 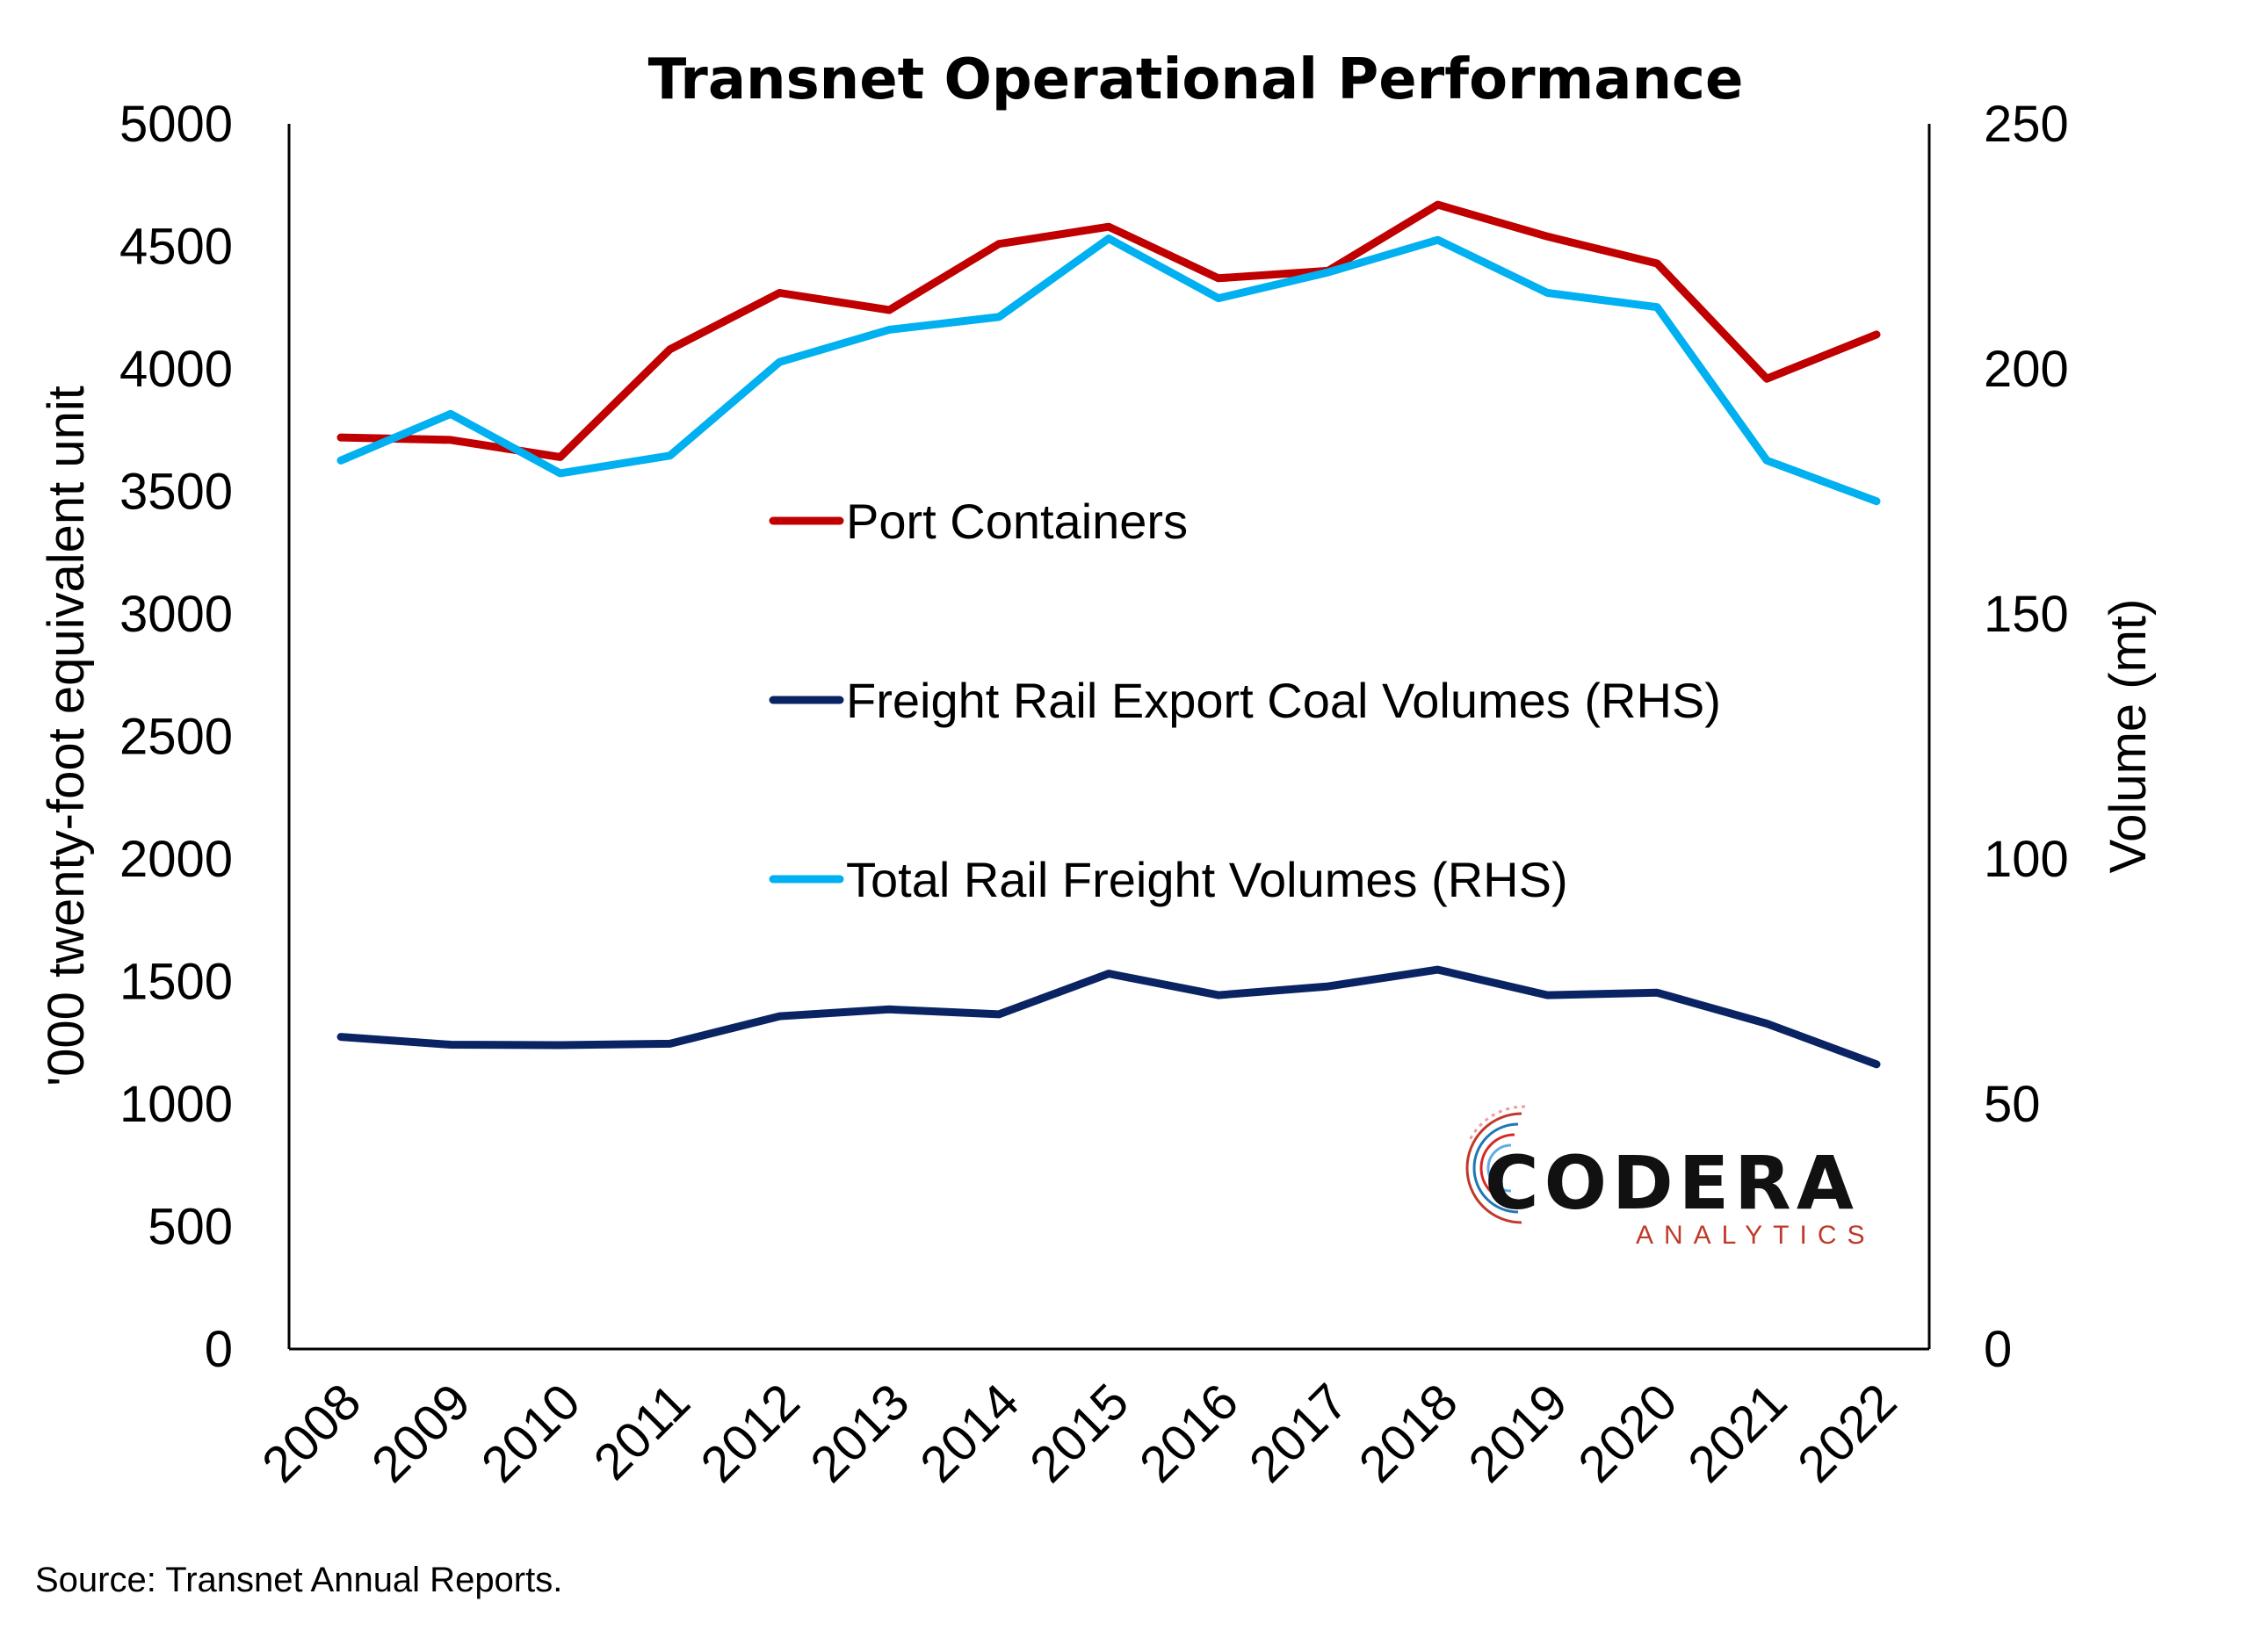 I want to click on source-note: Source: Transnet Annual Reports., so click(x=298, y=1580).